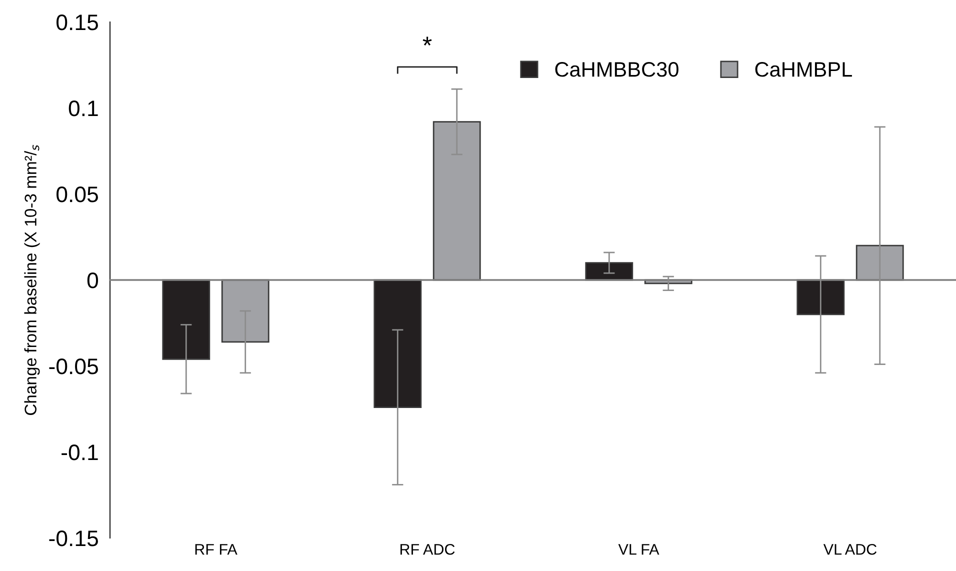 This screenshot has width=956, height=571. What do you see at coordinates (427, 41) in the screenshot?
I see `annotation: *` at bounding box center [427, 41].